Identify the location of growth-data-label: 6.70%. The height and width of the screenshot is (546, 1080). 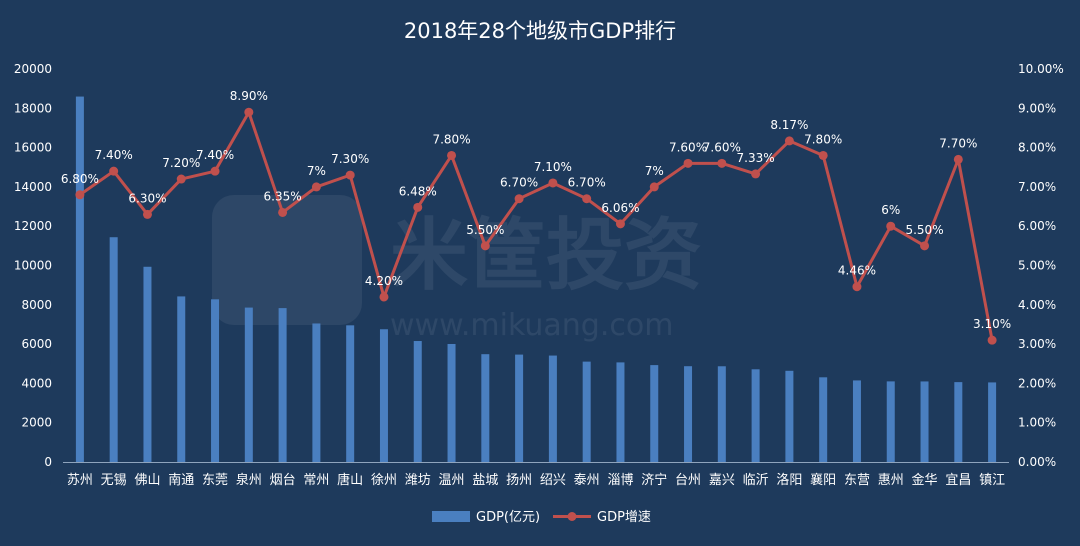
(519, 183).